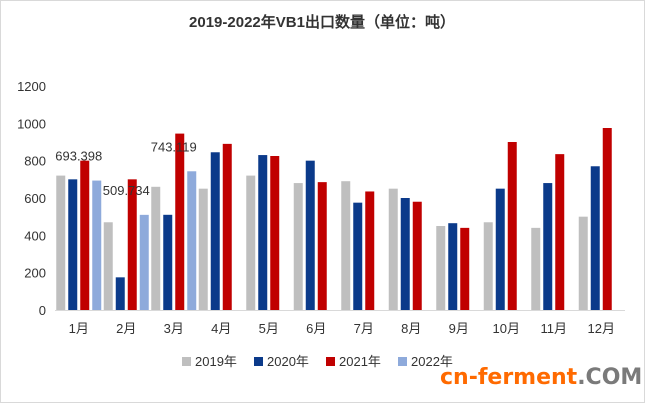 This screenshot has width=645, height=403. Describe the element at coordinates (97, 245) in the screenshot. I see `bar-2022年-1月` at that location.